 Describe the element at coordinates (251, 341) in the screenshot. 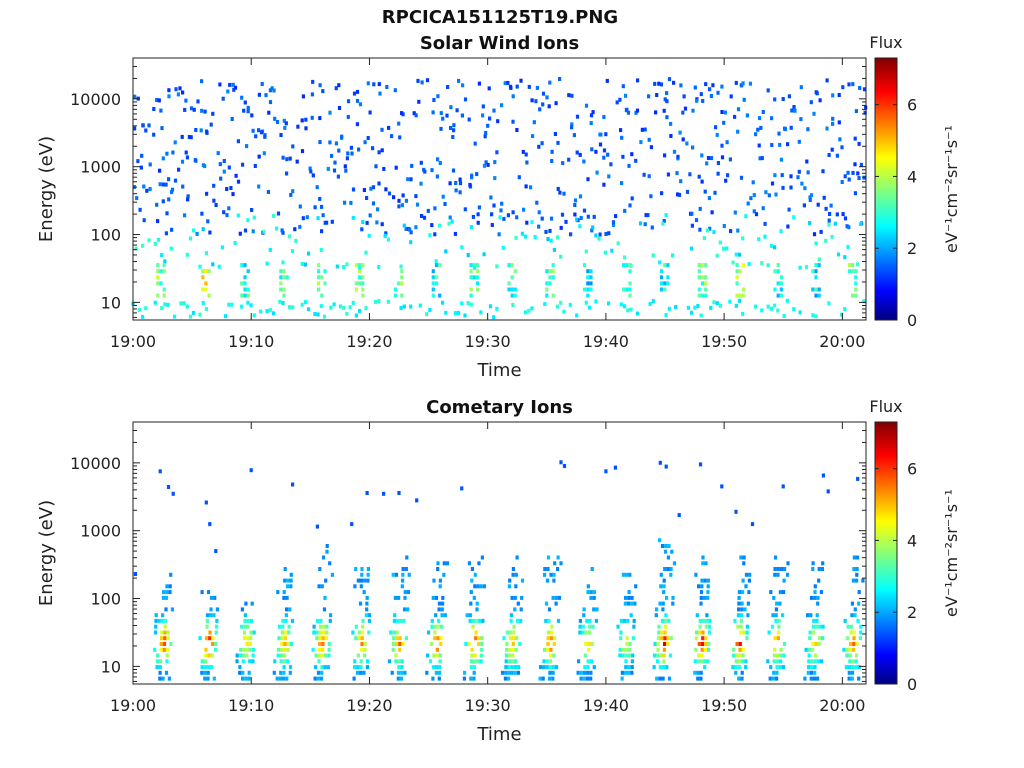

I see `x-tick-label: 19:10` at that location.